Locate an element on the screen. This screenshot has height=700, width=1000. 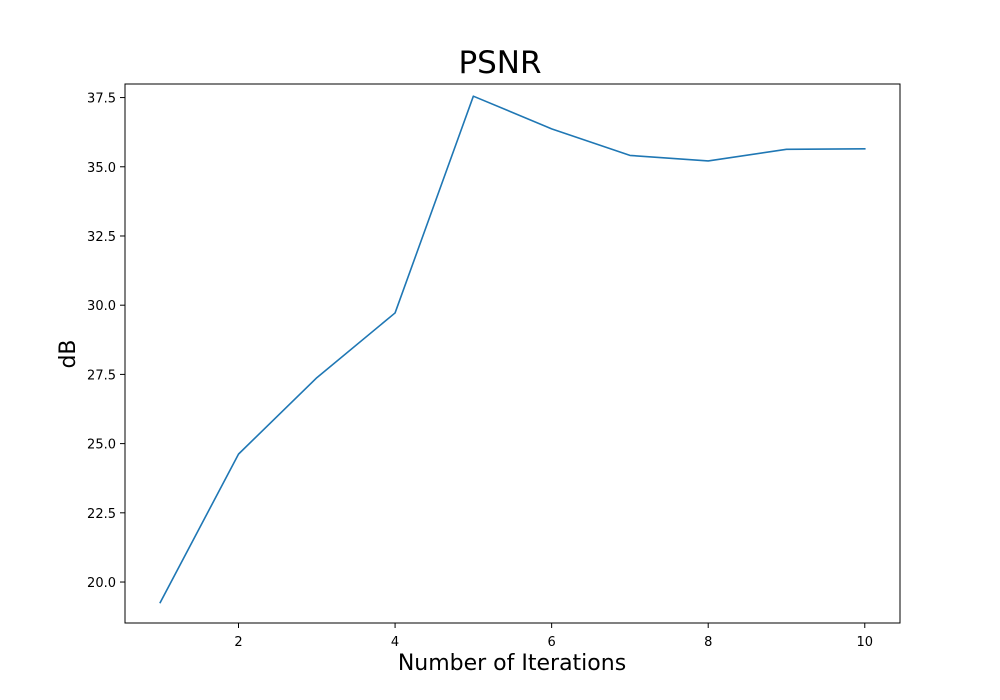
x-tick-label: 6 is located at coordinates (552, 642).